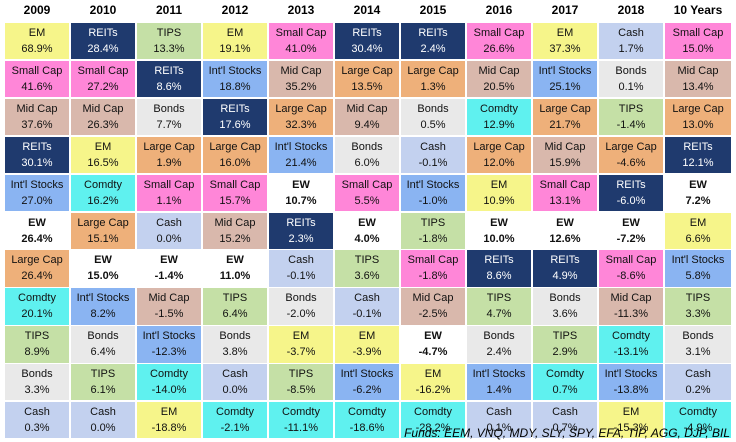  Describe the element at coordinates (499, 306) in the screenshot. I see `return-cell: TIPS 4.7%` at that location.